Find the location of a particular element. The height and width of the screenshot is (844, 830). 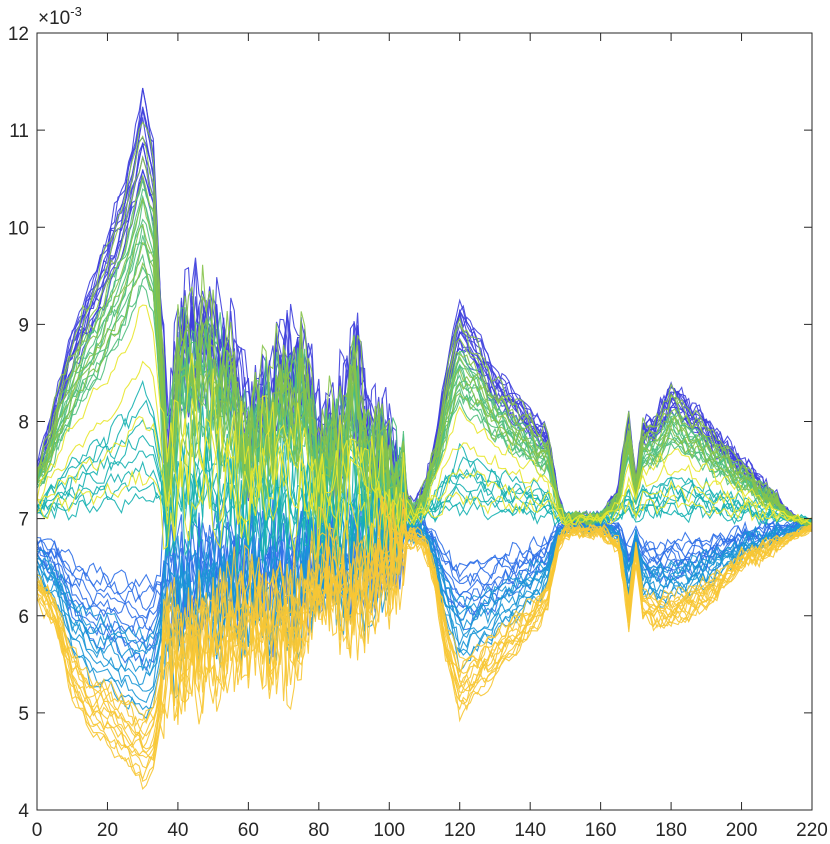

y-tick-label: 4 is located at coordinates (23, 811).